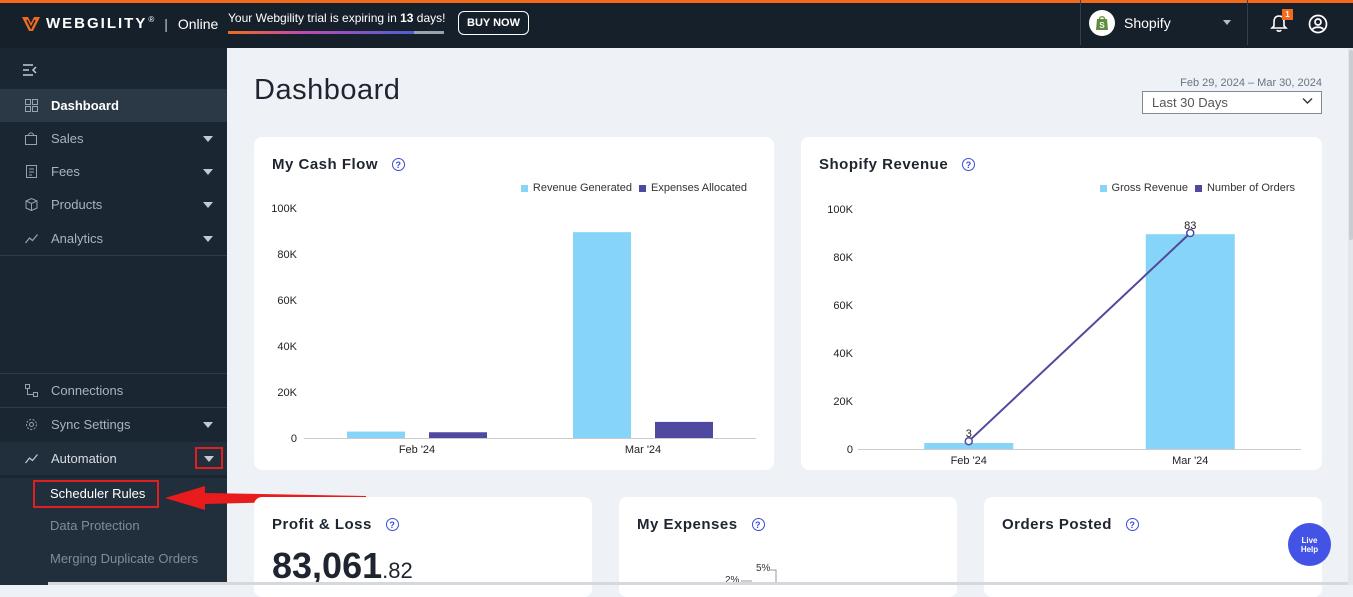  I want to click on card-title: Profit & Loss?, so click(335, 524).